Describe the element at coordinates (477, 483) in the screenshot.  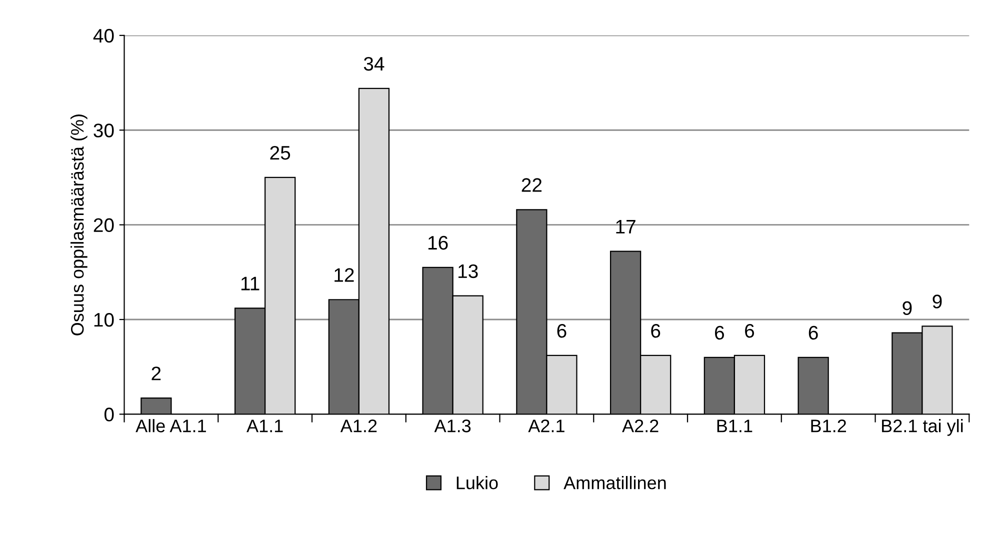
I see `legend-label: Lukio` at that location.